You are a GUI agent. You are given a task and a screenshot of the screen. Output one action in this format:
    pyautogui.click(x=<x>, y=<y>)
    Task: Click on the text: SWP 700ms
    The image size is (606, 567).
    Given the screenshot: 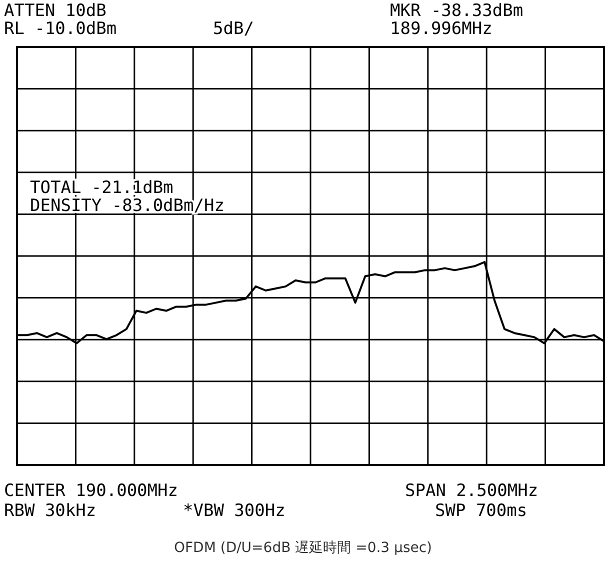 What is the action you would take?
    pyautogui.click(x=481, y=511)
    